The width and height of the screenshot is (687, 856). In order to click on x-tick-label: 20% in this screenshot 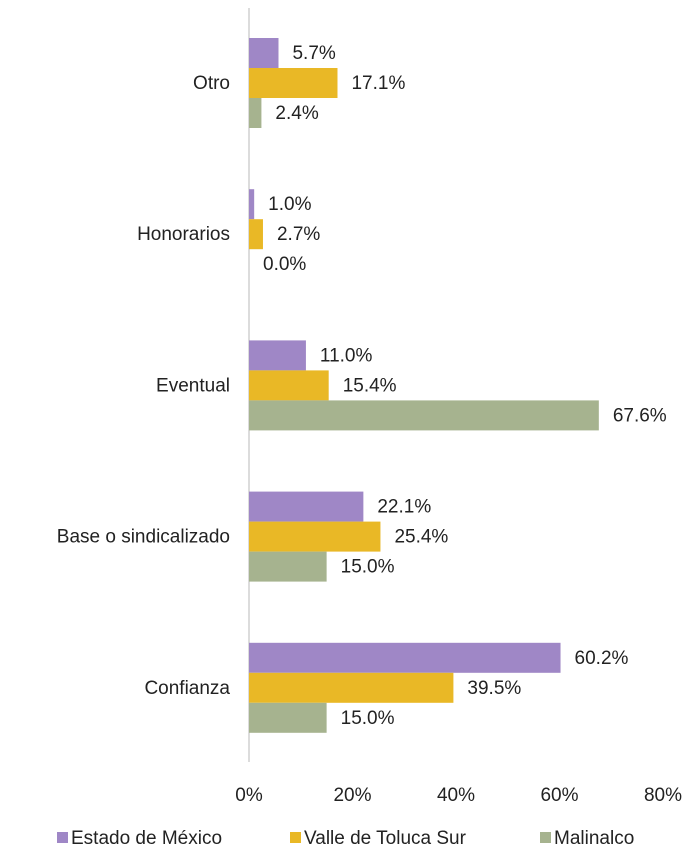, I will do `click(352, 795)`.